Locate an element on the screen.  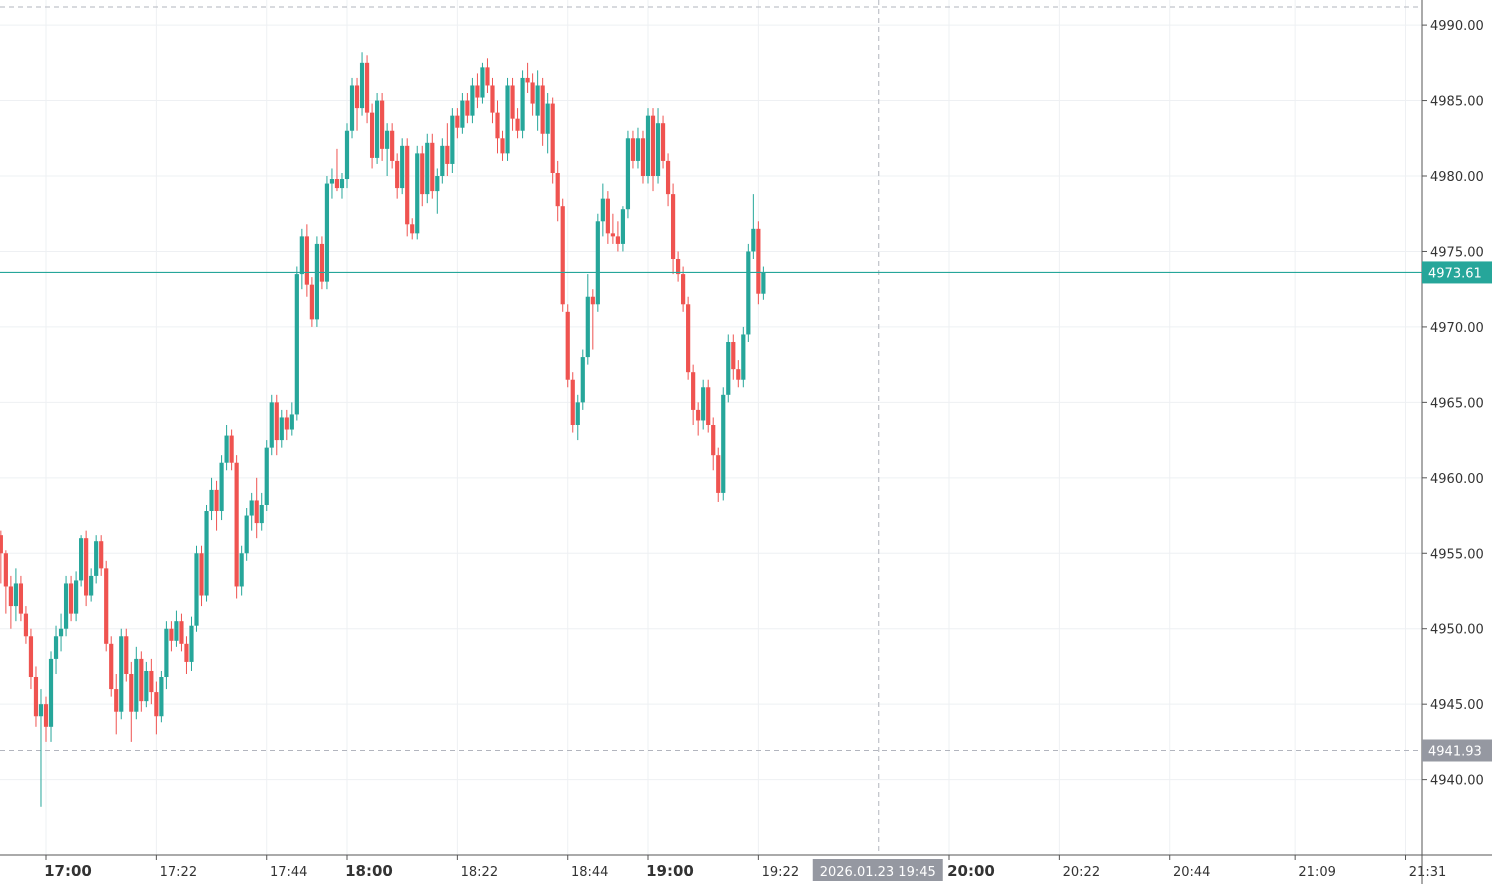
crosshair-time-label: 2026.01.23 19:45 is located at coordinates (878, 872).